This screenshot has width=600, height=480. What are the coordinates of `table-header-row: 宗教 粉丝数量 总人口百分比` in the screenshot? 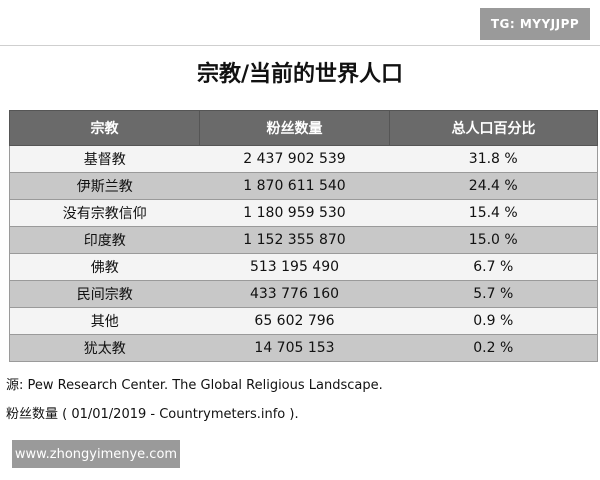 It's located at (303, 128).